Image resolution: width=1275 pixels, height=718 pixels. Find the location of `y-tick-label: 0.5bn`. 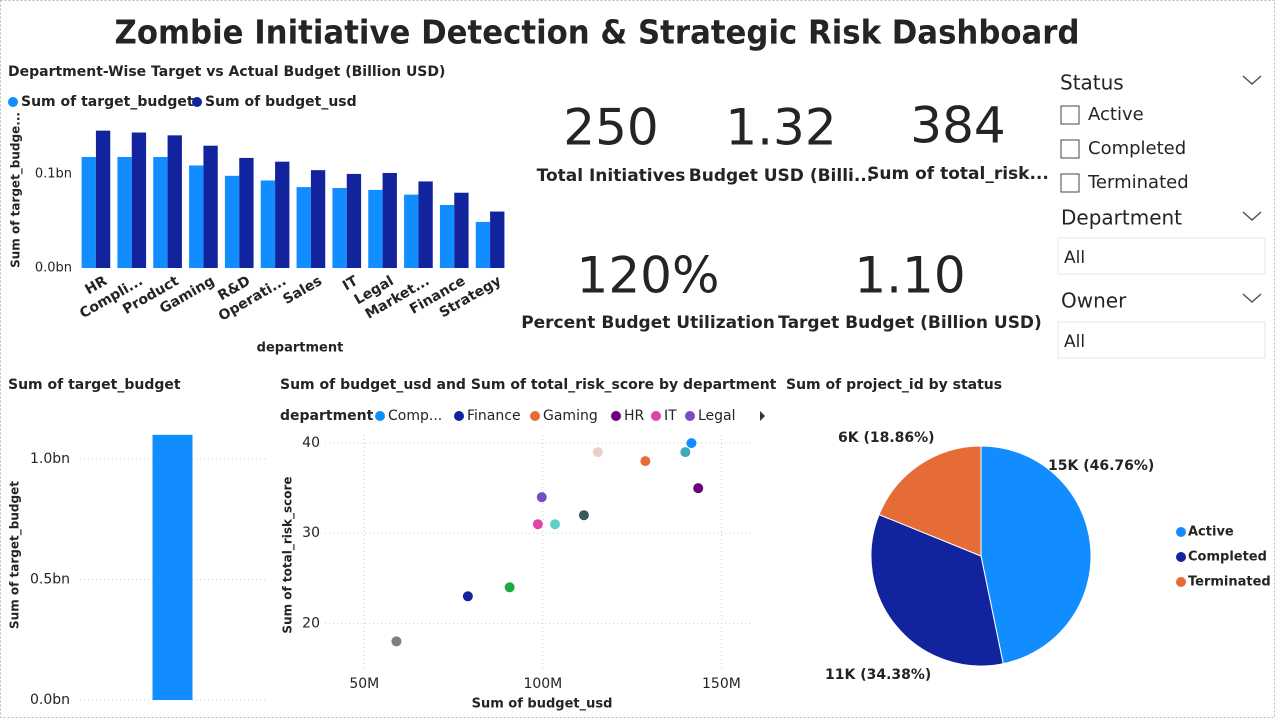

y-tick-label: 0.5bn is located at coordinates (50, 579).